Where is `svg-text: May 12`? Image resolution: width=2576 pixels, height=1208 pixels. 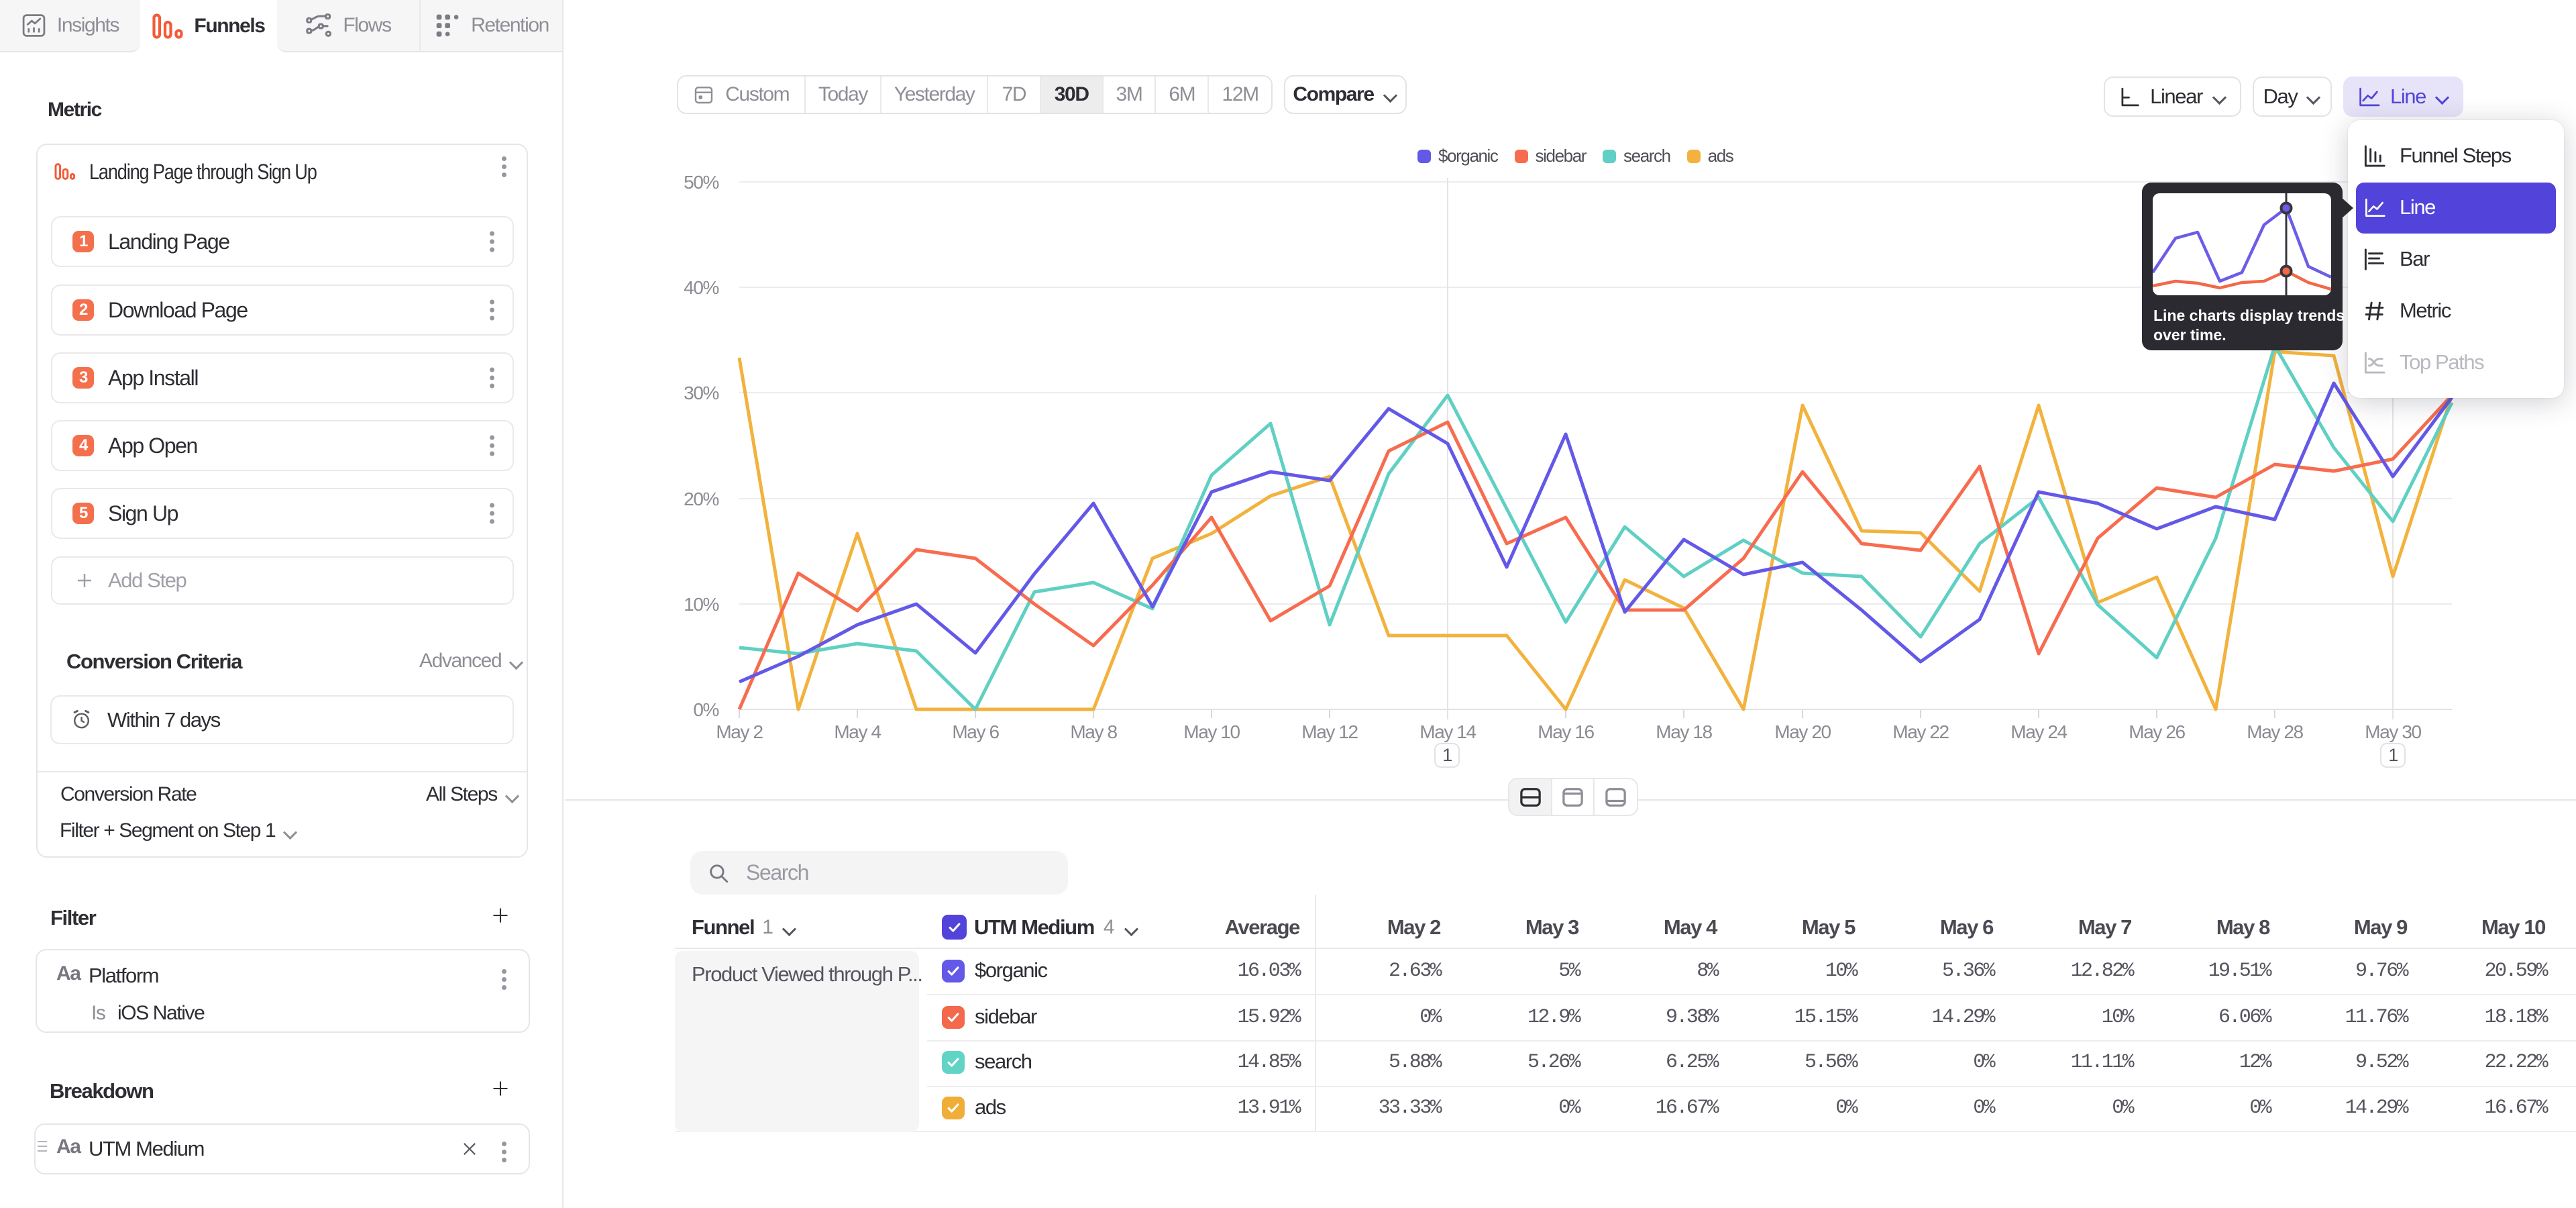
svg-text: May 12 is located at coordinates (1329, 731).